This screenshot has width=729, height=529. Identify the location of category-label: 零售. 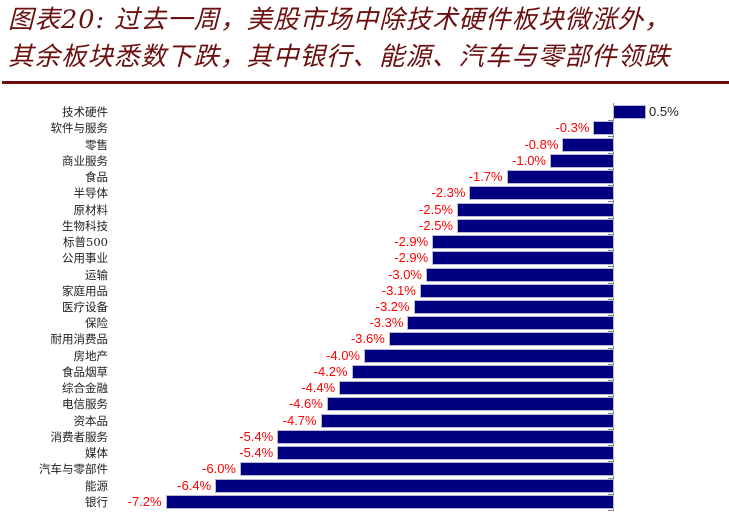
(96, 144).